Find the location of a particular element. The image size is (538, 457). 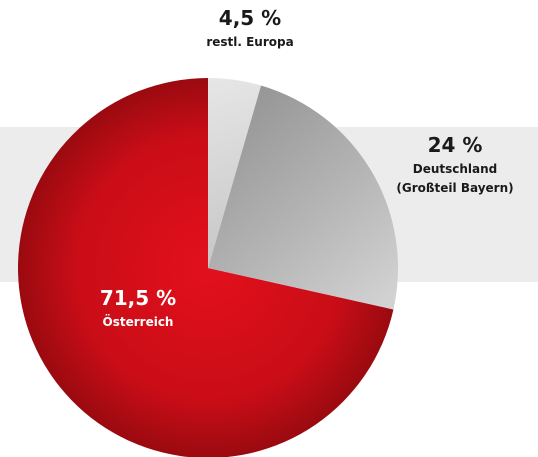

label-deutschland: 24 % Deutschland (Großteil Bayern) is located at coordinates (454, 164).